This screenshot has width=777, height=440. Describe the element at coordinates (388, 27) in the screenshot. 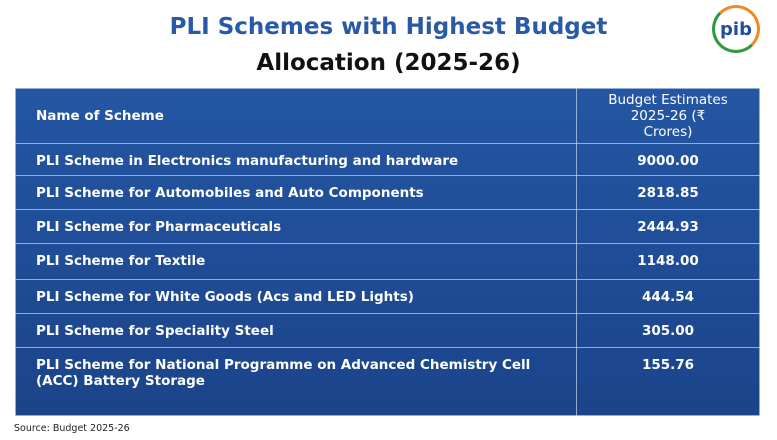

I see `title: PLI Schemes with Highest Budget` at that location.